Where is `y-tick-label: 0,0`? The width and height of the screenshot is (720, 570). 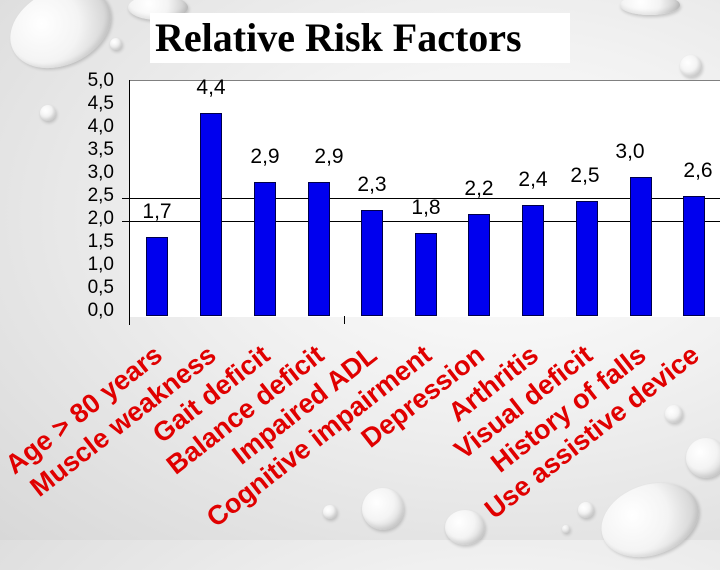 y-tick-label: 0,0 is located at coordinates (100, 310).